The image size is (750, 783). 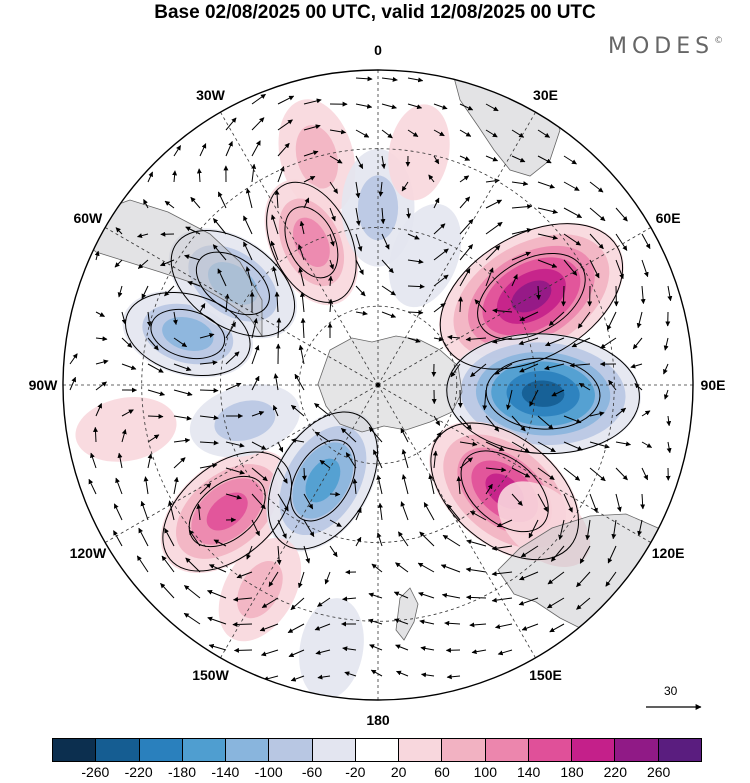 What do you see at coordinates (545, 675) in the screenshot?
I see `meridian-label-150e: 150E` at bounding box center [545, 675].